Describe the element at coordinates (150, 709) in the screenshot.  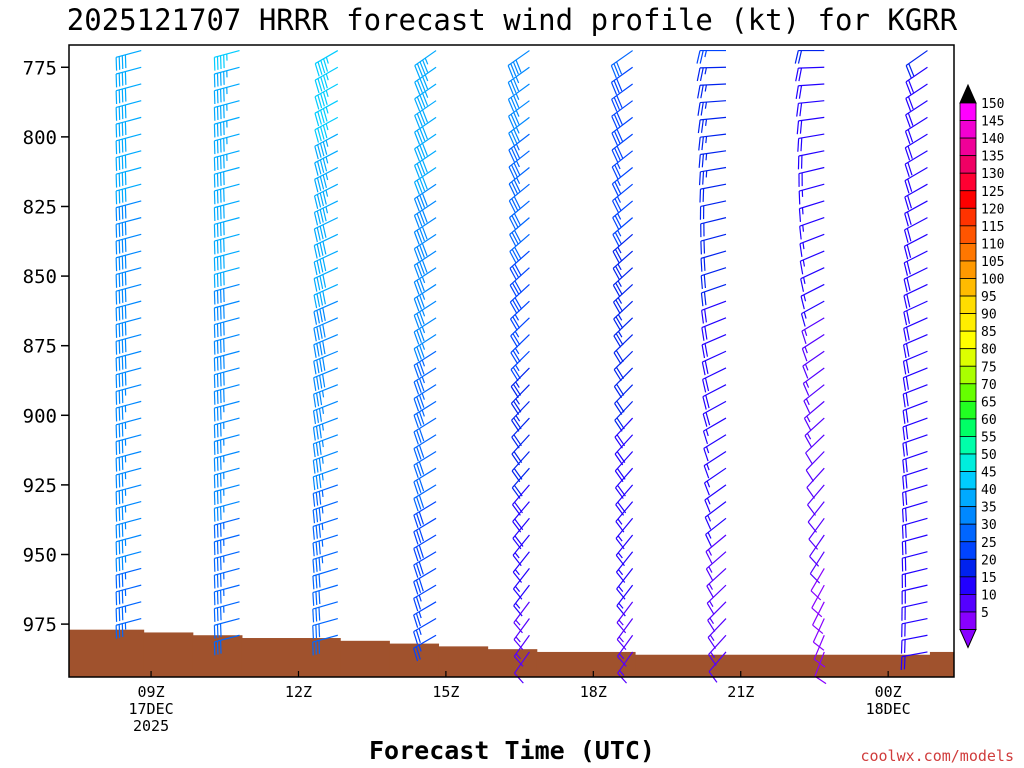
I see `x-tick-label: 17DEC` at that location.